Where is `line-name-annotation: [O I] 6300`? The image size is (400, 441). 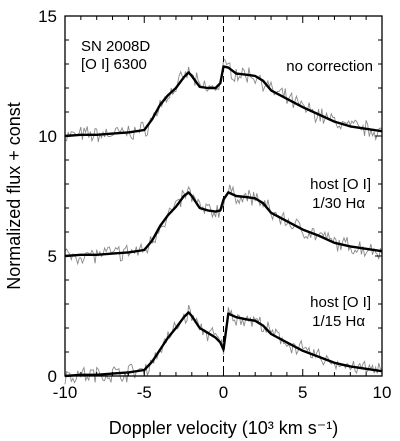
line-name-annotation: [O I] 6300 is located at coordinates (114, 64).